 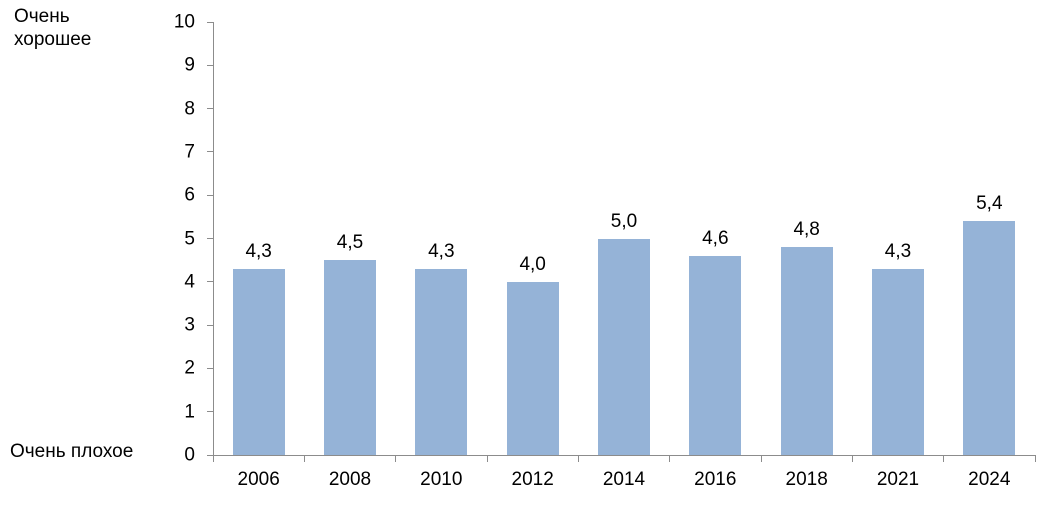 What do you see at coordinates (189, 455) in the screenshot?
I see `y-tick-label: 0` at bounding box center [189, 455].